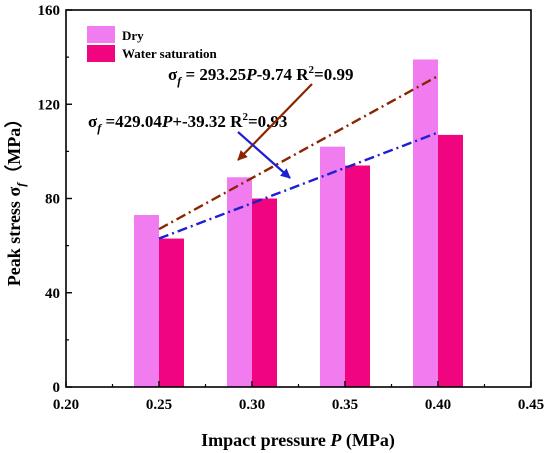  Describe the element at coordinates (101, 53) in the screenshot. I see `legend-swatch-water` at that location.